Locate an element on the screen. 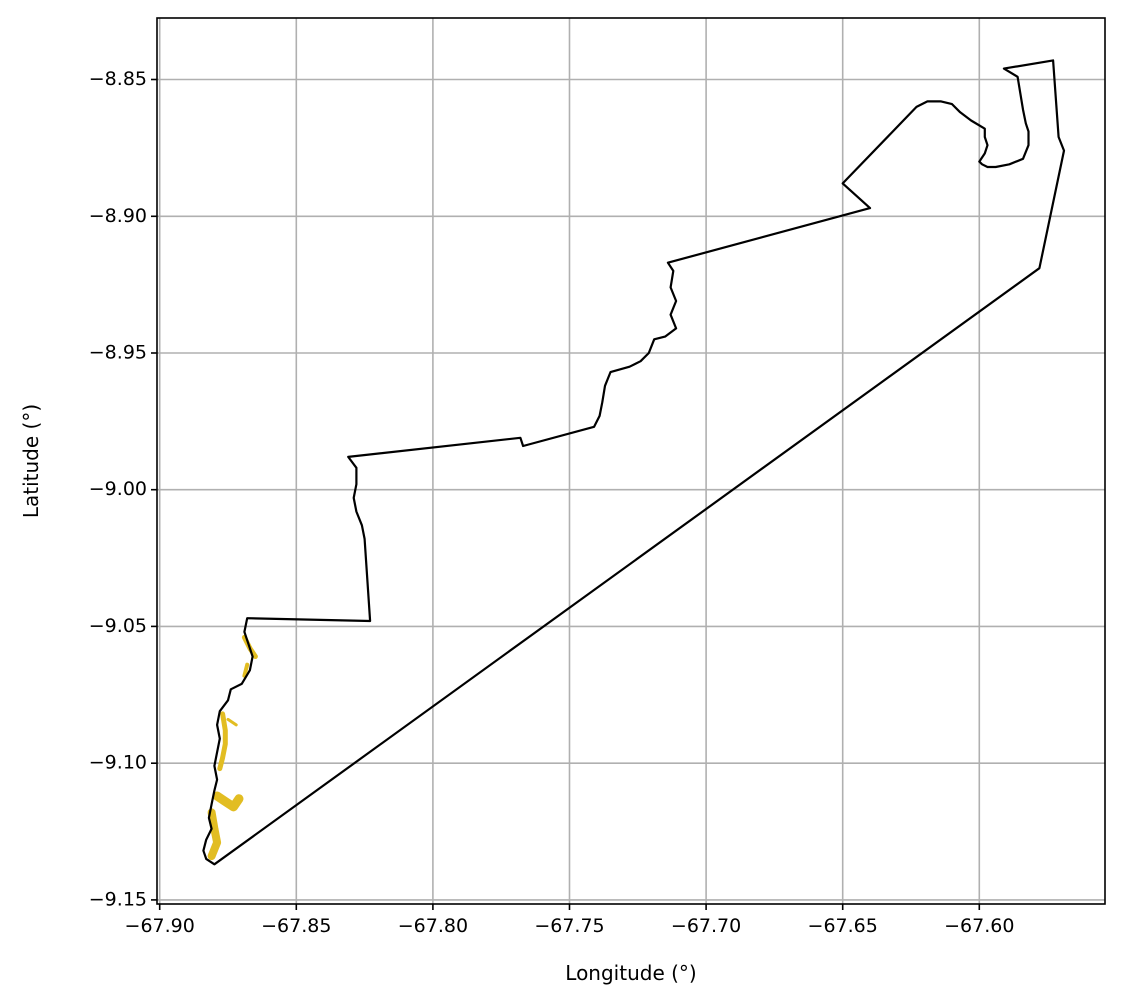  y-axis-label: Latitude (°) is located at coordinates (31, 461).